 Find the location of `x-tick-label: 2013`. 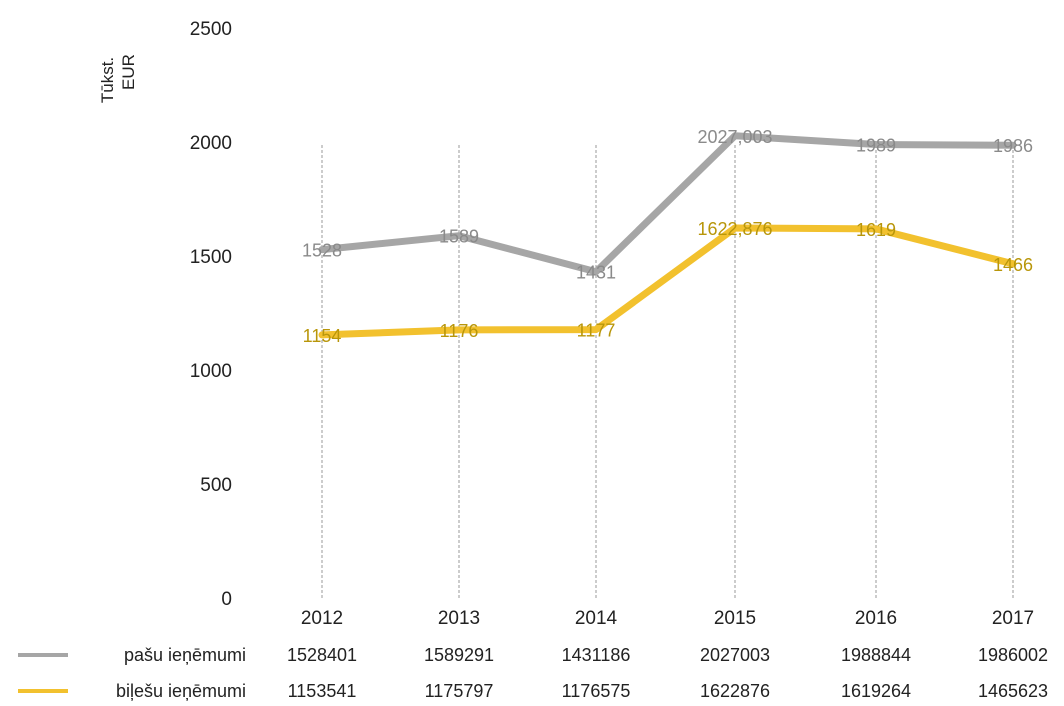

x-tick-label: 2013 is located at coordinates (459, 618).